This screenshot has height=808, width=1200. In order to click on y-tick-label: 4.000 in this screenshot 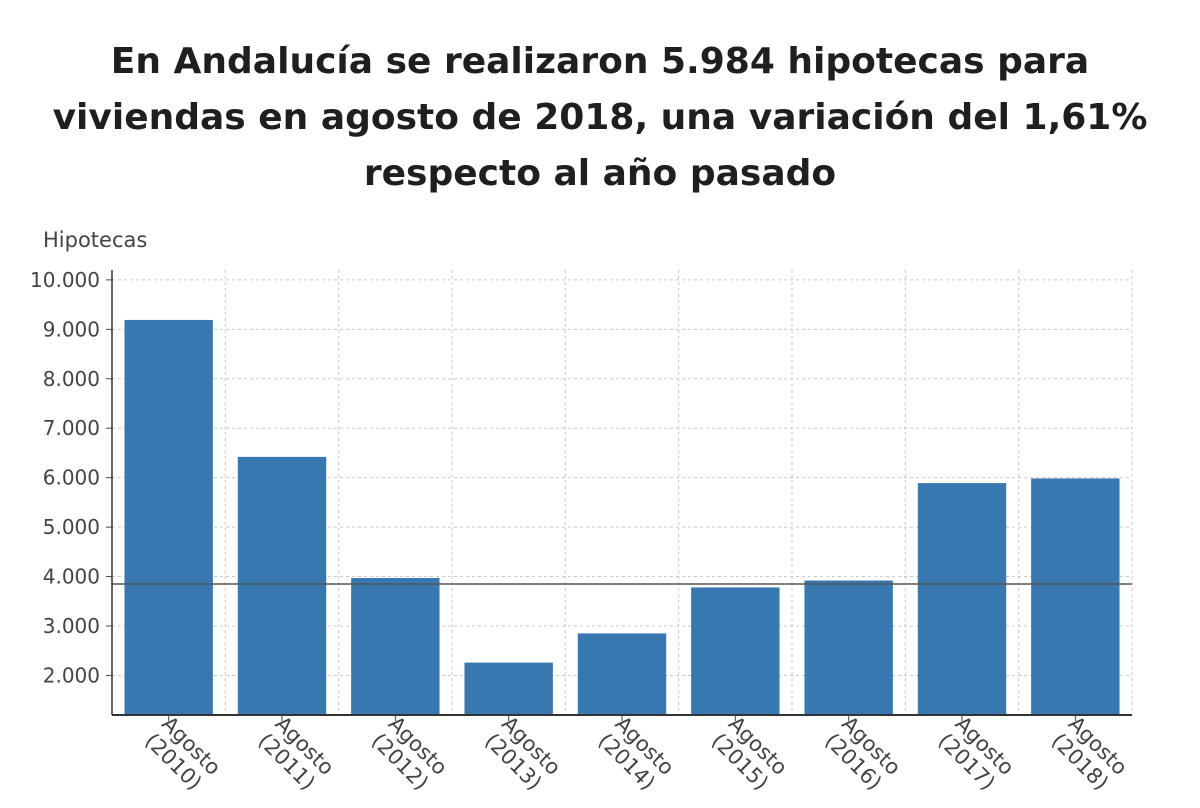, I will do `click(71, 577)`.